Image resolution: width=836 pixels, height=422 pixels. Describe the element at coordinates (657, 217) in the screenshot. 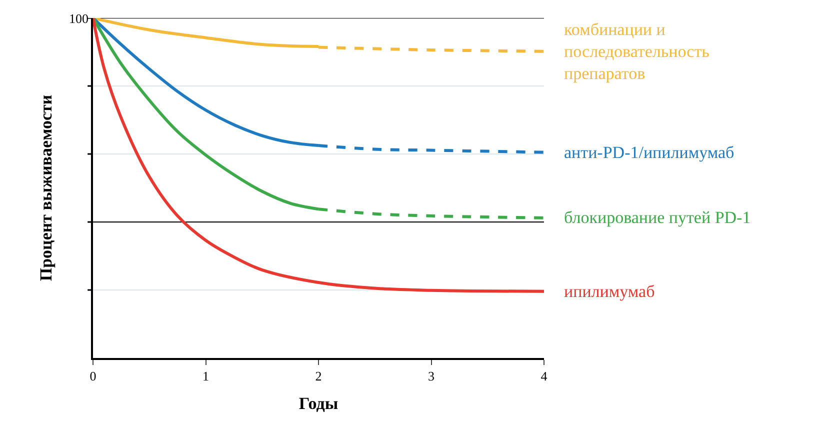

I see `series-label: блокирование путей PD-1` at that location.